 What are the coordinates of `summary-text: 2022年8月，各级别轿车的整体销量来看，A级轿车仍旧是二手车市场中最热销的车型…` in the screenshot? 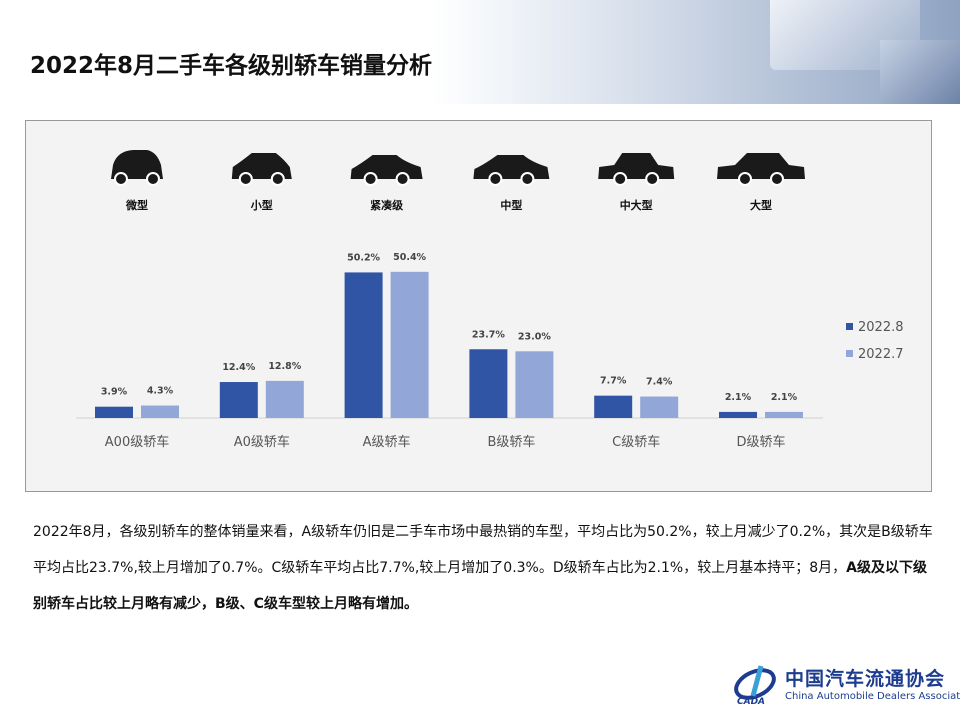 It's located at (483, 568).